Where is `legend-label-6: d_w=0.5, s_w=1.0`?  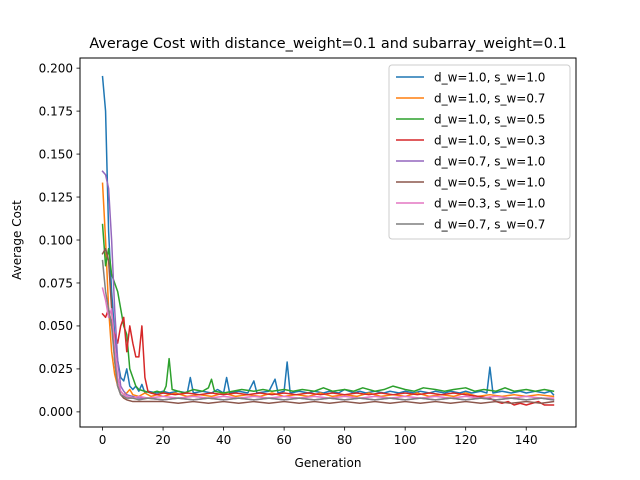 legend-label-6: d_w=0.5, s_w=1.0 is located at coordinates (489, 182).